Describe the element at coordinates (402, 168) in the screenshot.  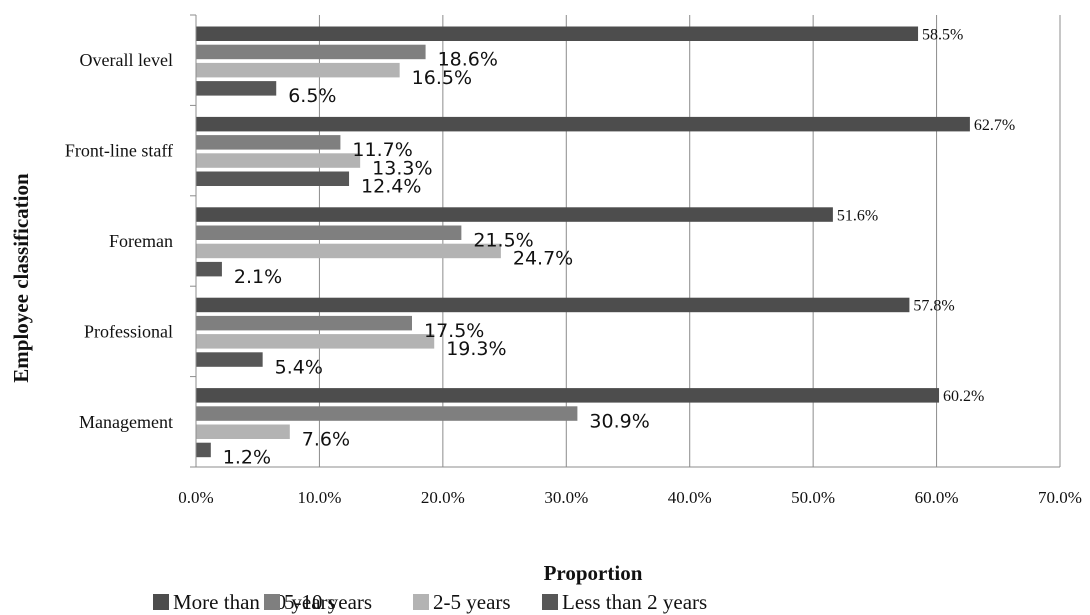
I see `data-label: 13.3%` at that location.